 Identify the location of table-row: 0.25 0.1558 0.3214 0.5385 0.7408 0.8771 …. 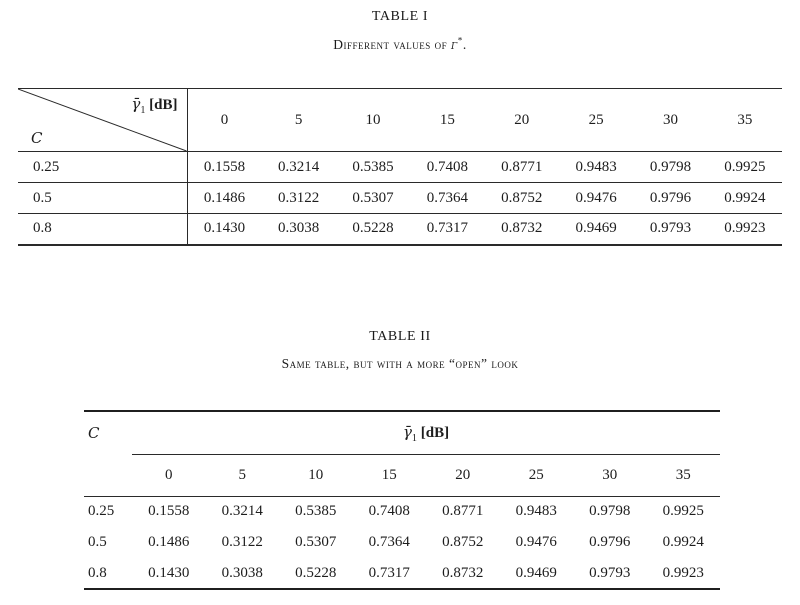
(402, 511).